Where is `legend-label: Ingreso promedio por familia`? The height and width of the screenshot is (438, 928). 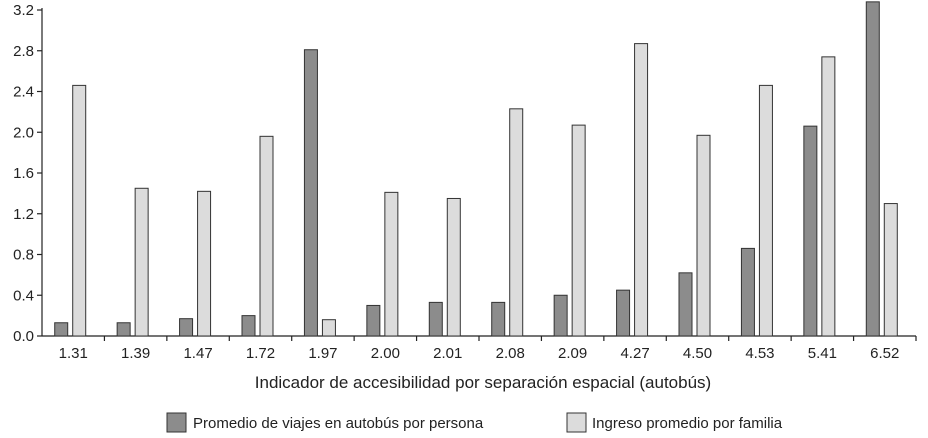 legend-label: Ingreso promedio por familia is located at coordinates (687, 423).